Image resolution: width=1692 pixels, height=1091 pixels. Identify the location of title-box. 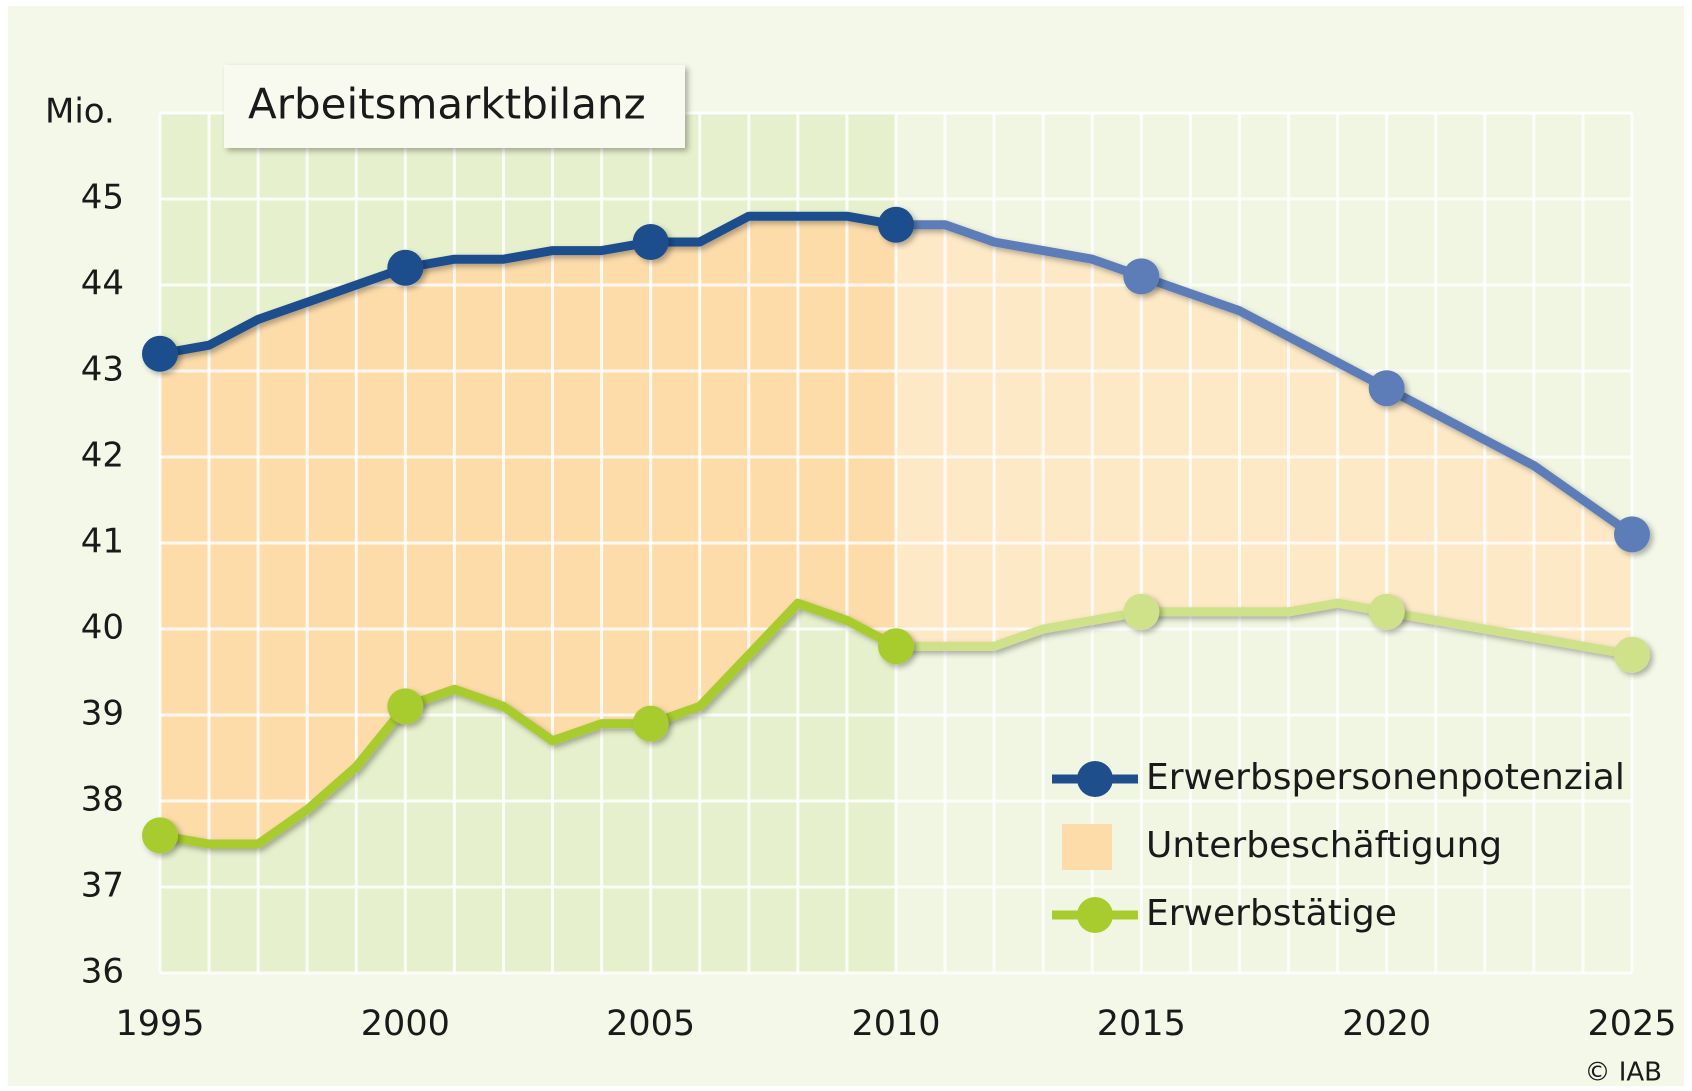
(454, 106).